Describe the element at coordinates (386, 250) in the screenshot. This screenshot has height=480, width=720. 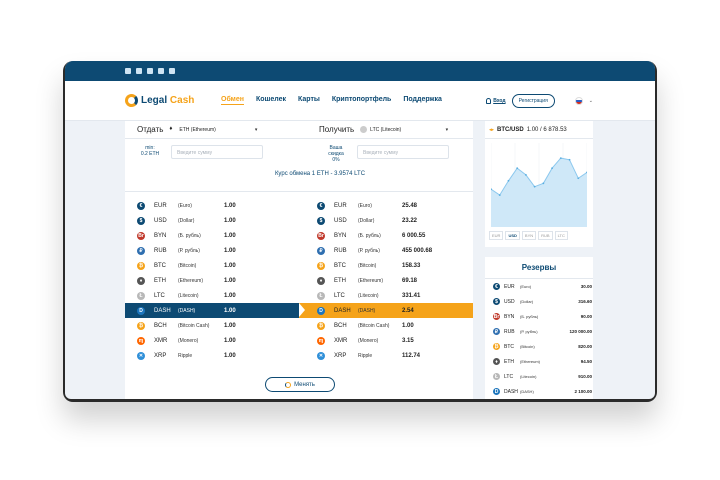
I see `get-currency-item: ₽ RUB (Р. рубль) 455 000.68` at that location.